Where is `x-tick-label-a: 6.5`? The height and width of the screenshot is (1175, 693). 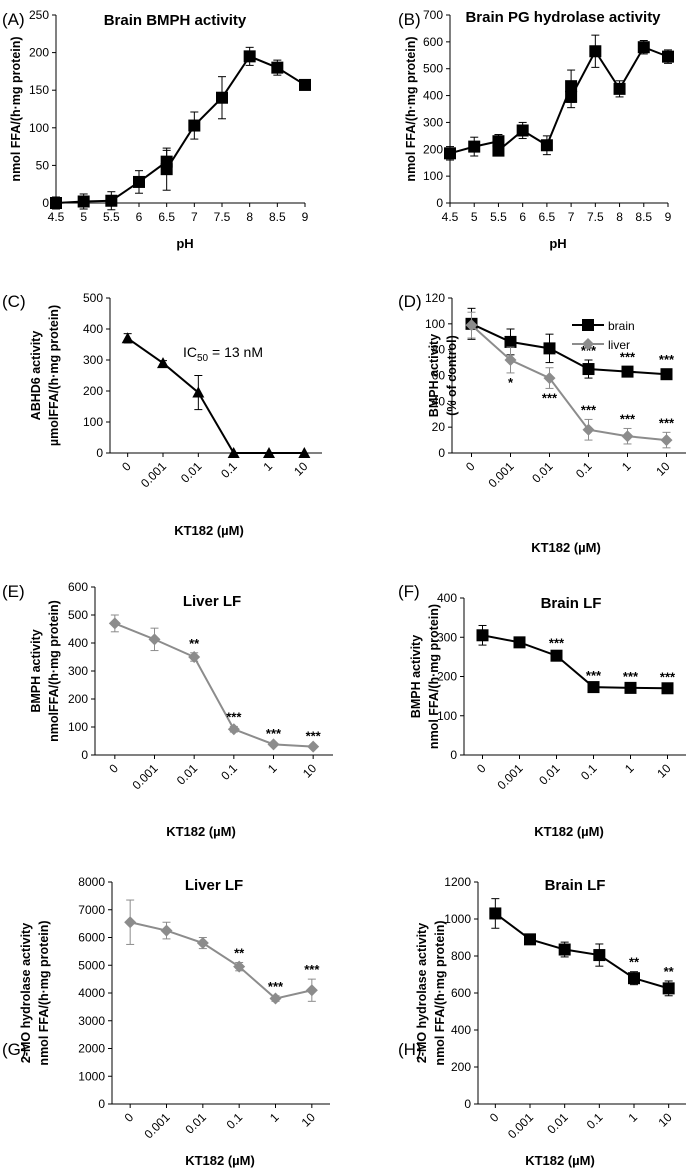 x-tick-label-a: 6.5 is located at coordinates (166, 217).